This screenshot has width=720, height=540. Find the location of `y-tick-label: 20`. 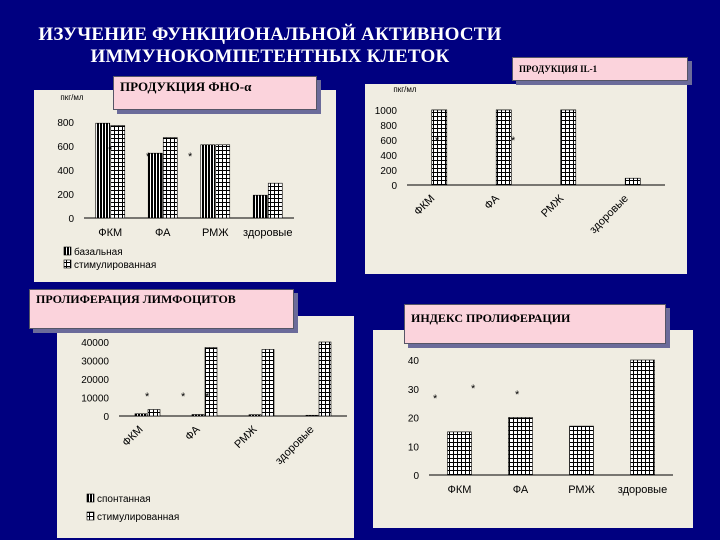

y-tick-label: 20 is located at coordinates (414, 419).